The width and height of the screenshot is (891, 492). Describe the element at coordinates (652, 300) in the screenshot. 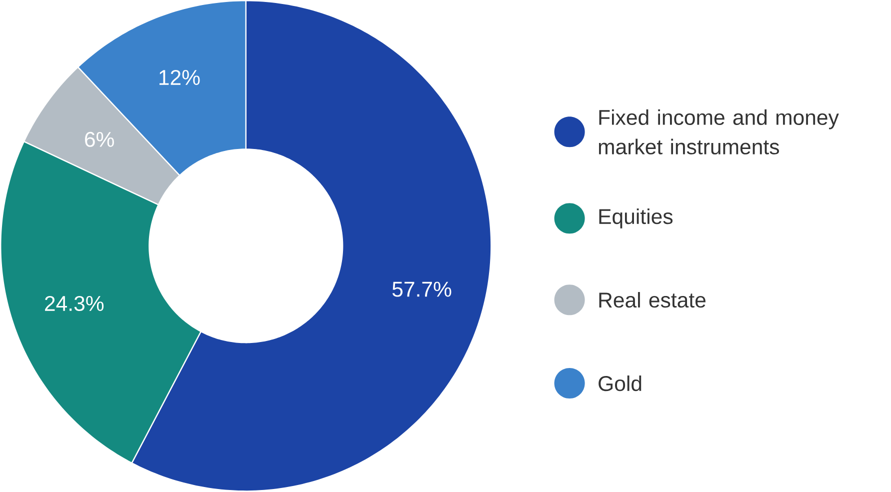

I see `legend-label: Real estate` at that location.